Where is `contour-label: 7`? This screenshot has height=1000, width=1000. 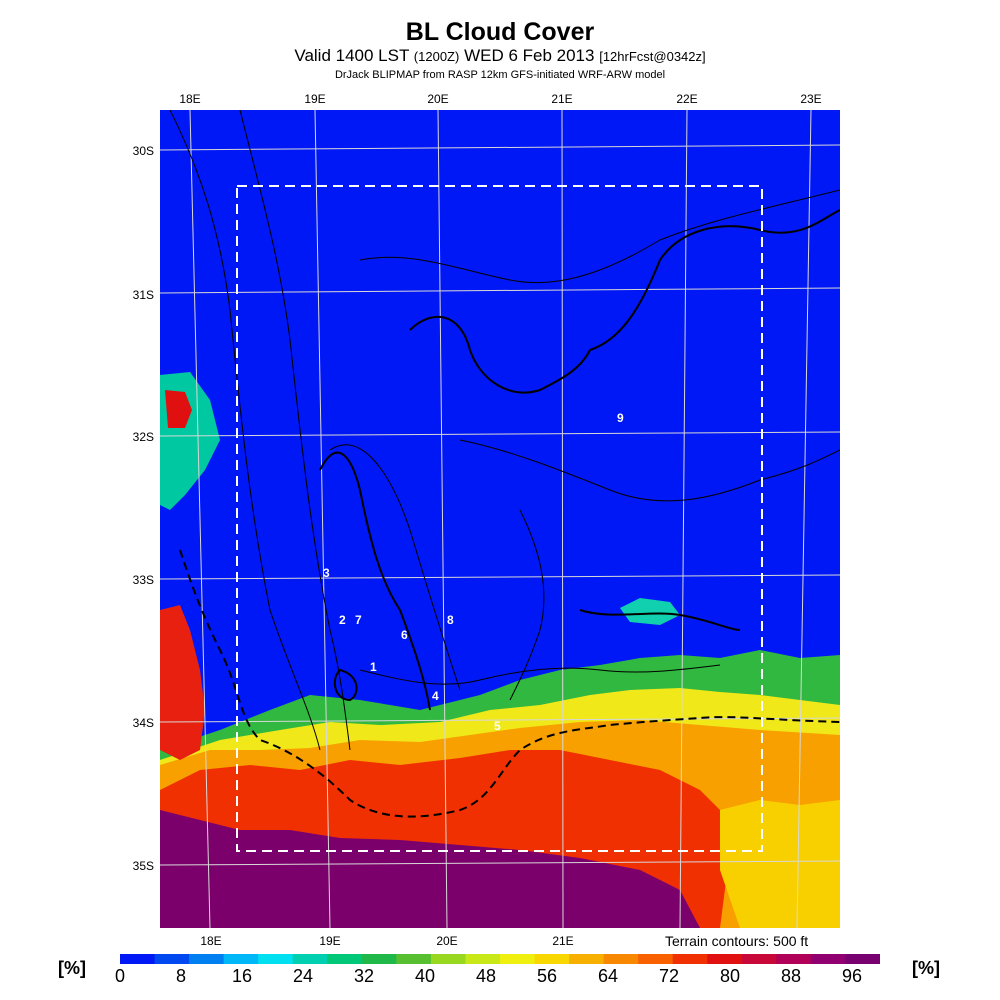
contour-label: 7 is located at coordinates (358, 620).